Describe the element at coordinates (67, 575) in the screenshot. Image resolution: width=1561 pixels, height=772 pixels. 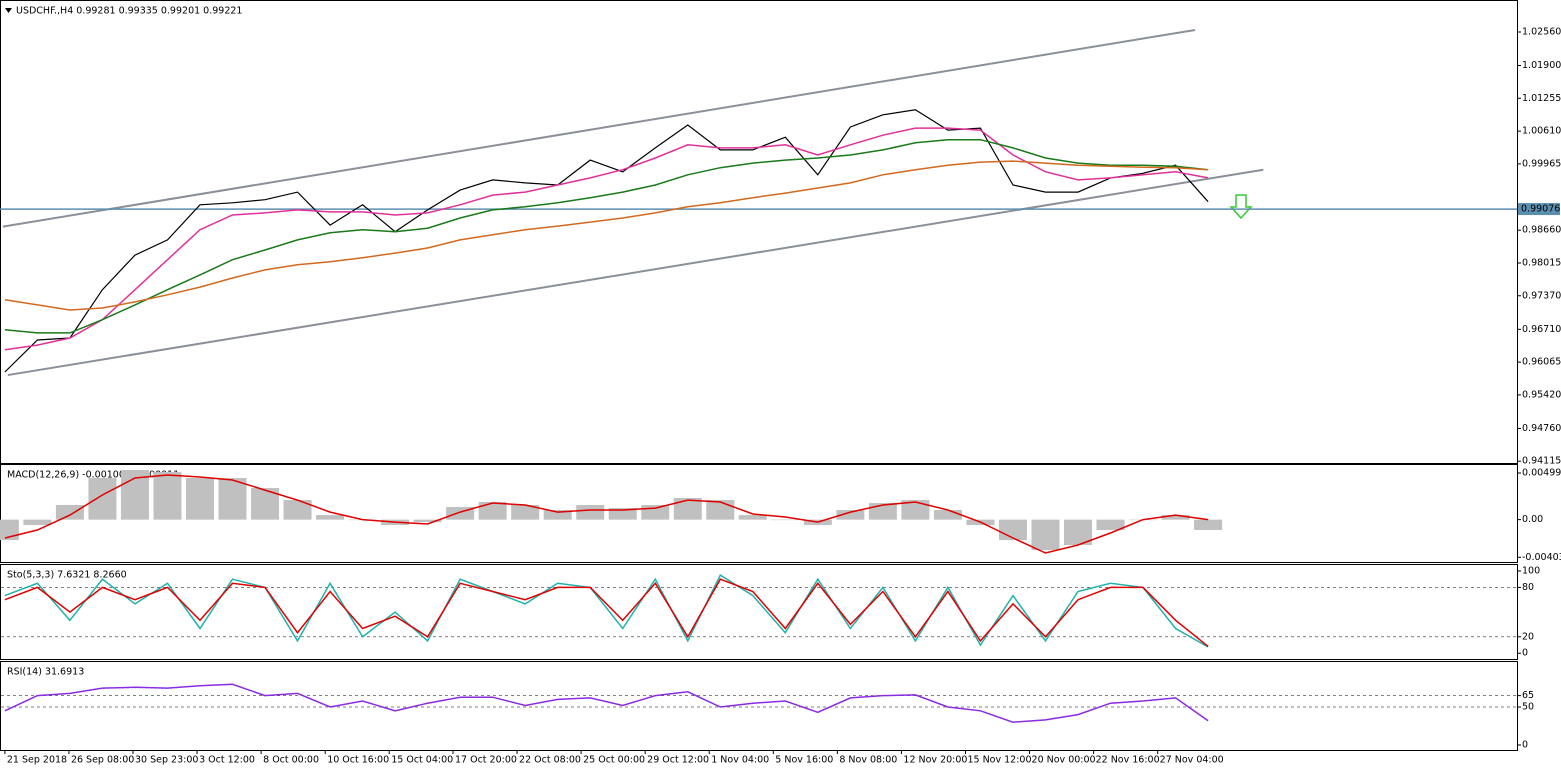
I see `panel-title: Sto(5,3,3) 7.6321 8.2660` at that location.